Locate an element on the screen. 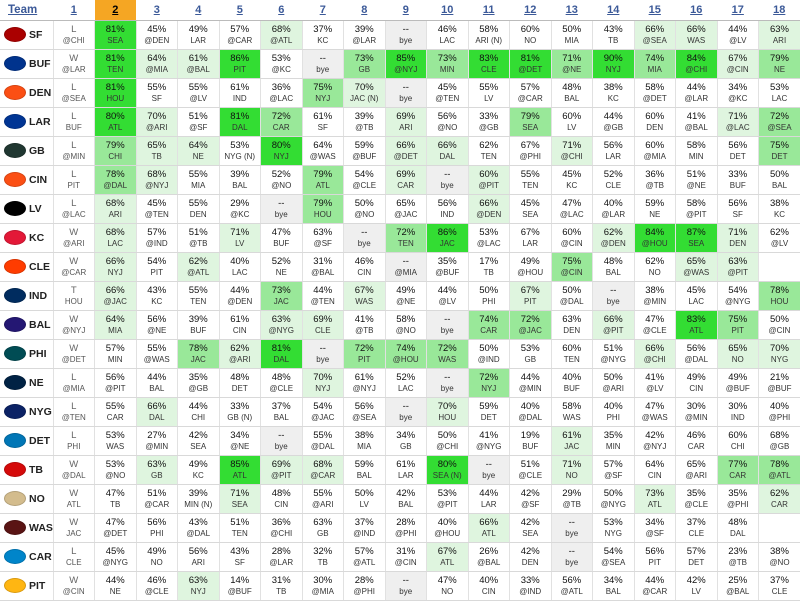 This screenshot has width=800, height=601. week-cell: 45%@NYG is located at coordinates (116, 557).